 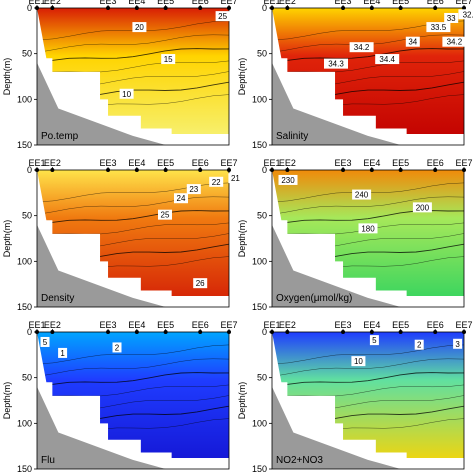 I want to click on contour-label: 1, so click(x=62, y=353).